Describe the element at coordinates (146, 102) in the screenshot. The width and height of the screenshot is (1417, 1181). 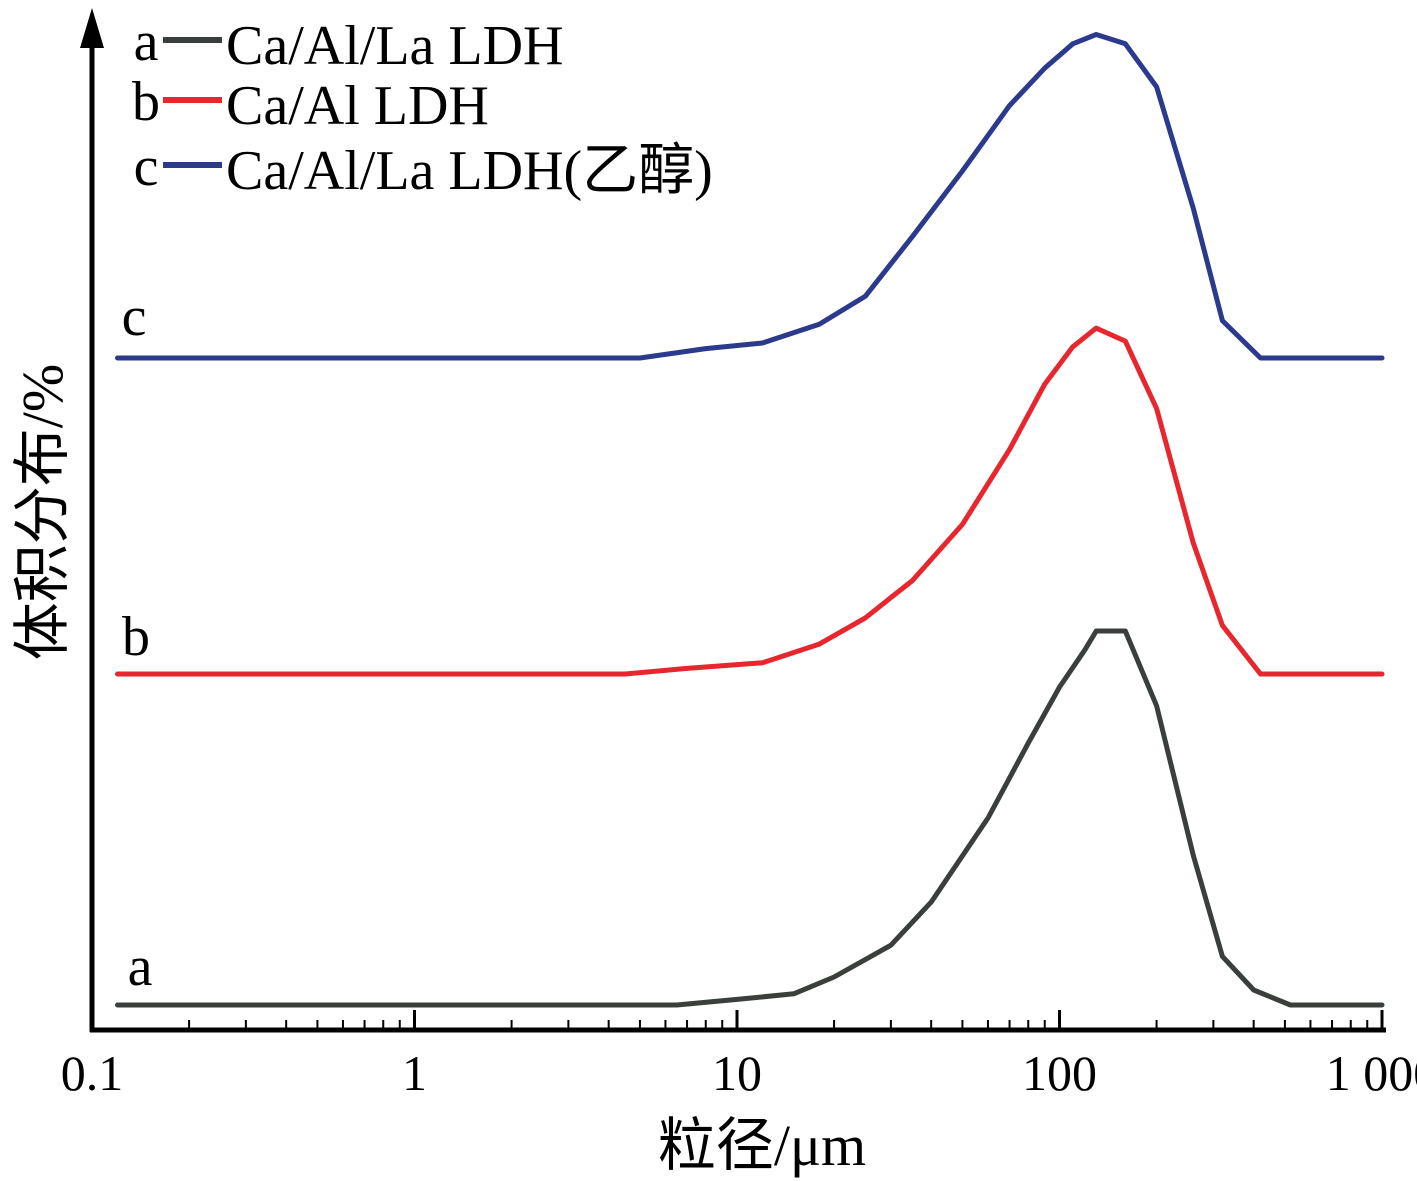
I see `legend-letter-b: b` at that location.